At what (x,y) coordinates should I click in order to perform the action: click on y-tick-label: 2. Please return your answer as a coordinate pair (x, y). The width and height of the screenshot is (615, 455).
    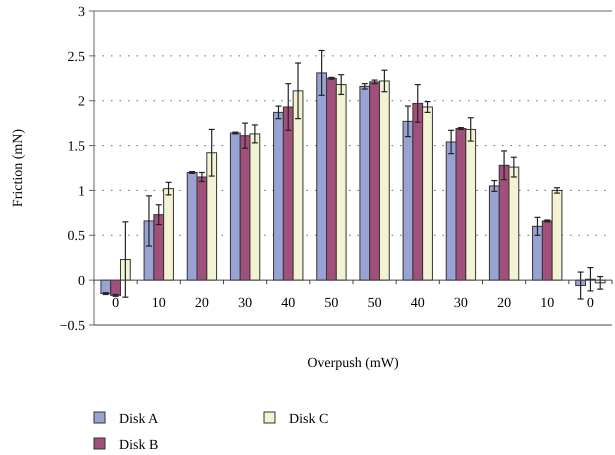
    Looking at the image, I should click on (81, 102).